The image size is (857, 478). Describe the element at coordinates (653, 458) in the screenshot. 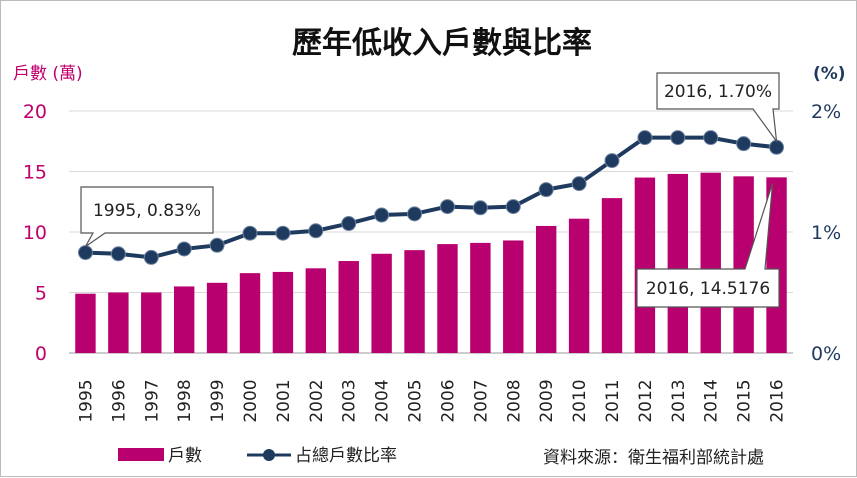

I see `source-note: 資料來源：衛生福利部統計處` at that location.